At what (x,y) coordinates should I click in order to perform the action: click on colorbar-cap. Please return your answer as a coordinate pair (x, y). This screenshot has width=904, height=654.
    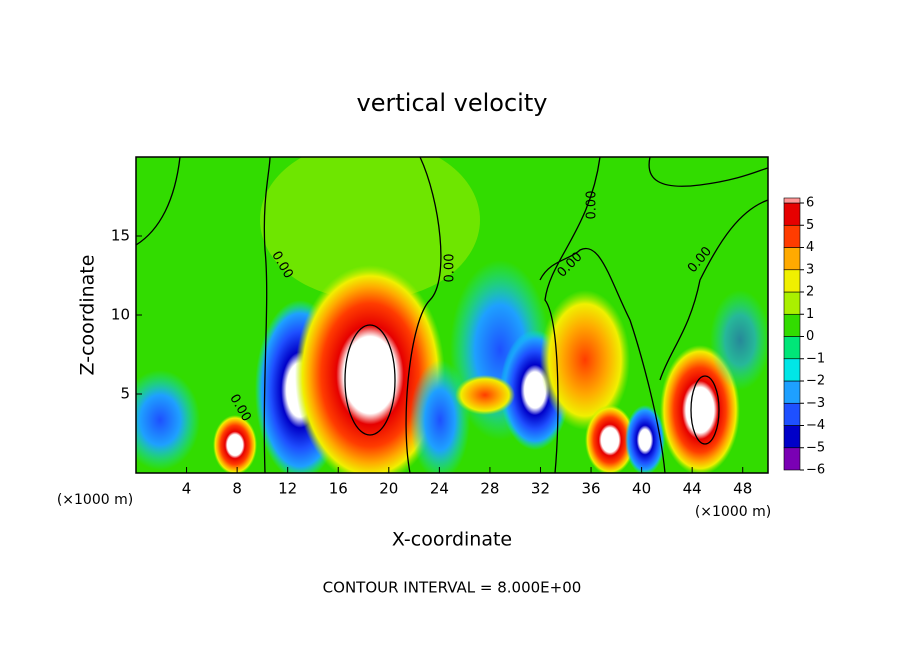
    Looking at the image, I should click on (792, 200).